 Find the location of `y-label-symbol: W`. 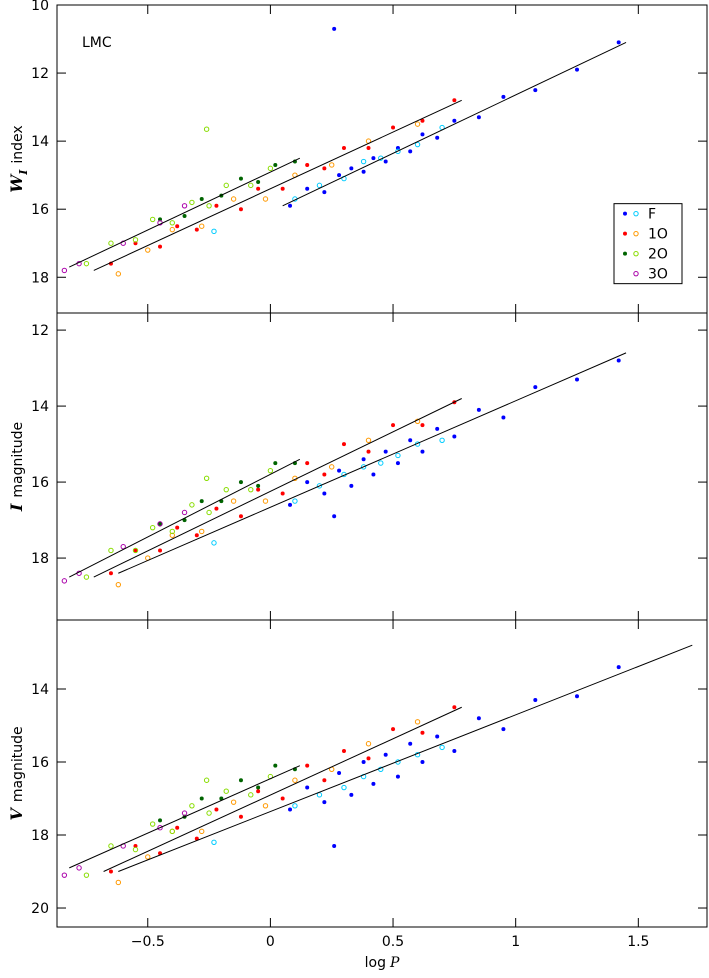

y-label-symbol: W is located at coordinates (16, 183).